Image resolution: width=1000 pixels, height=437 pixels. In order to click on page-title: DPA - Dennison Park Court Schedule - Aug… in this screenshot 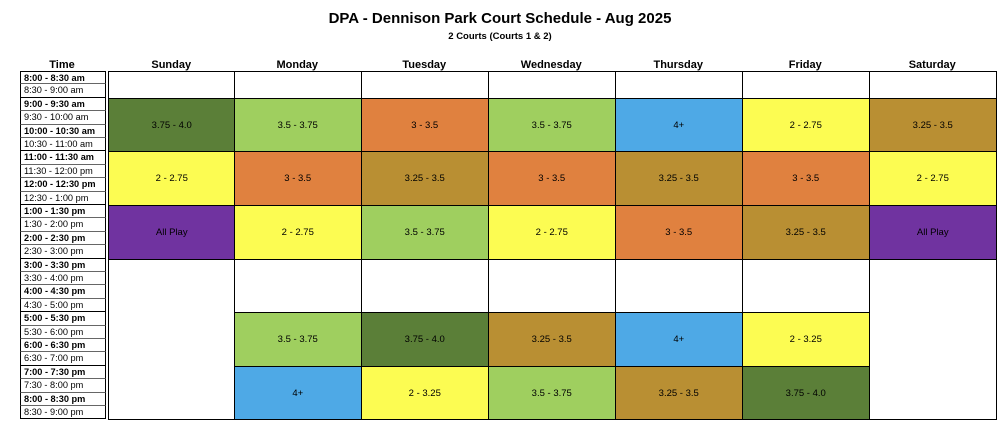, I will do `click(500, 18)`.